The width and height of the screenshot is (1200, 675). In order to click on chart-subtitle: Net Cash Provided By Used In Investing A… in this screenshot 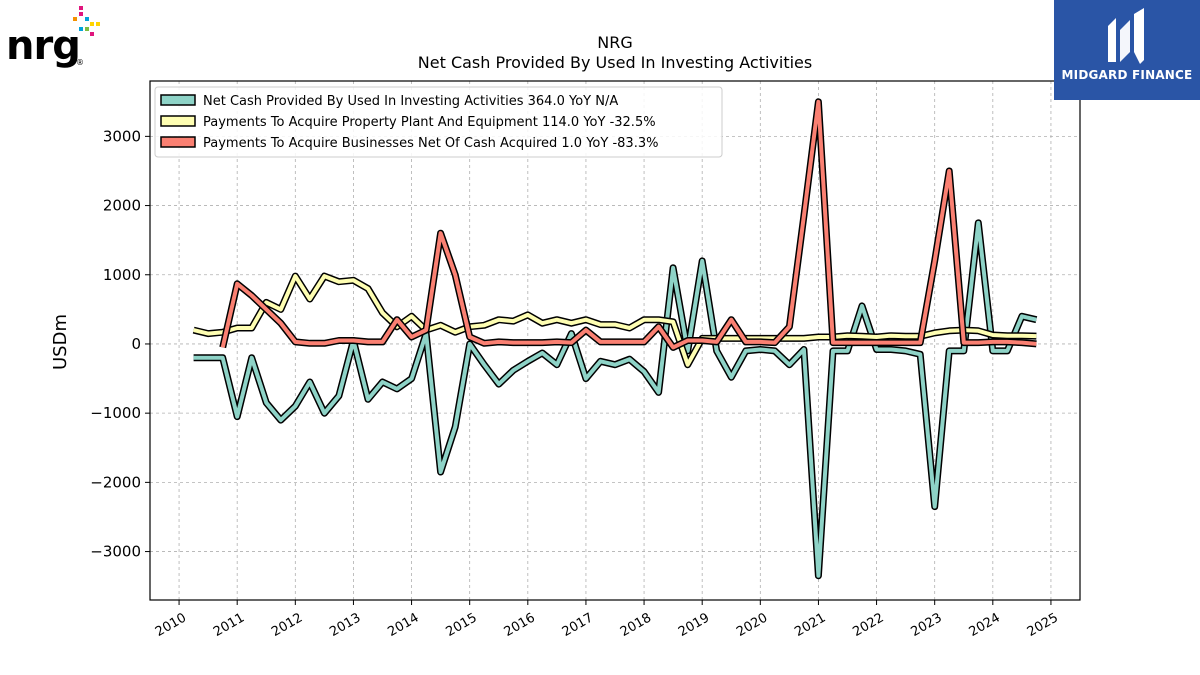, I will do `click(615, 62)`.